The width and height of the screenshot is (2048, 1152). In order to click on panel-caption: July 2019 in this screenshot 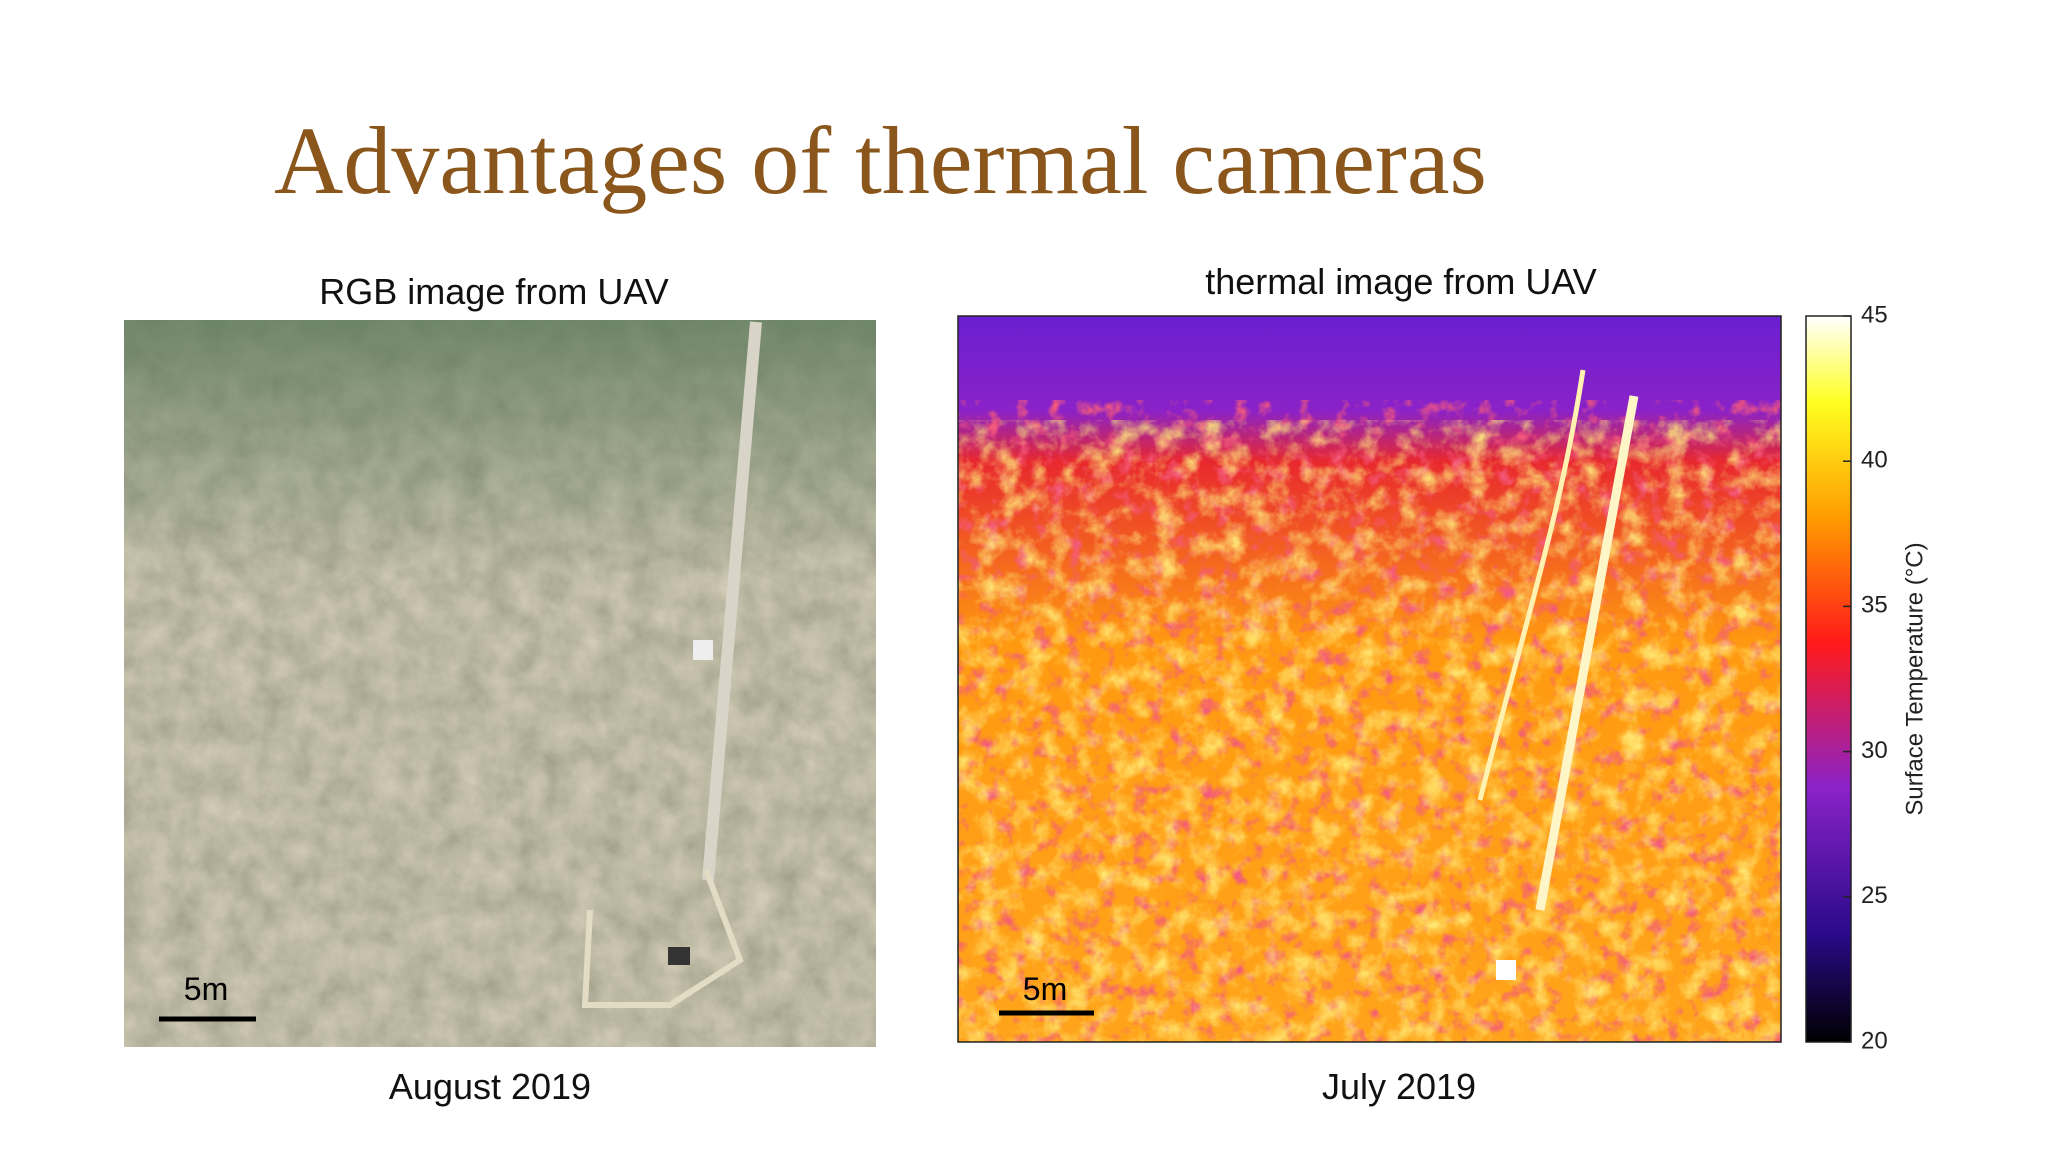, I will do `click(1399, 1086)`.